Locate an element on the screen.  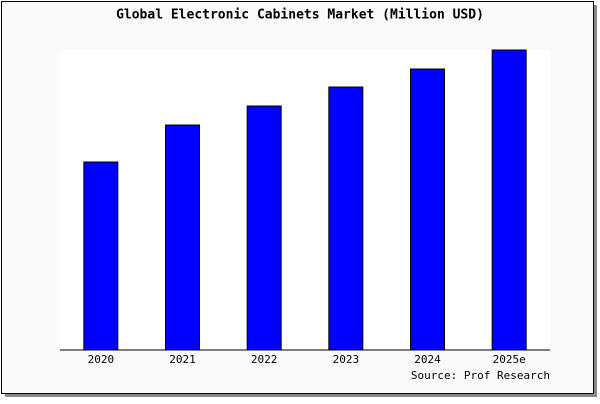
x-tick-label: 2024 is located at coordinates (427, 359).